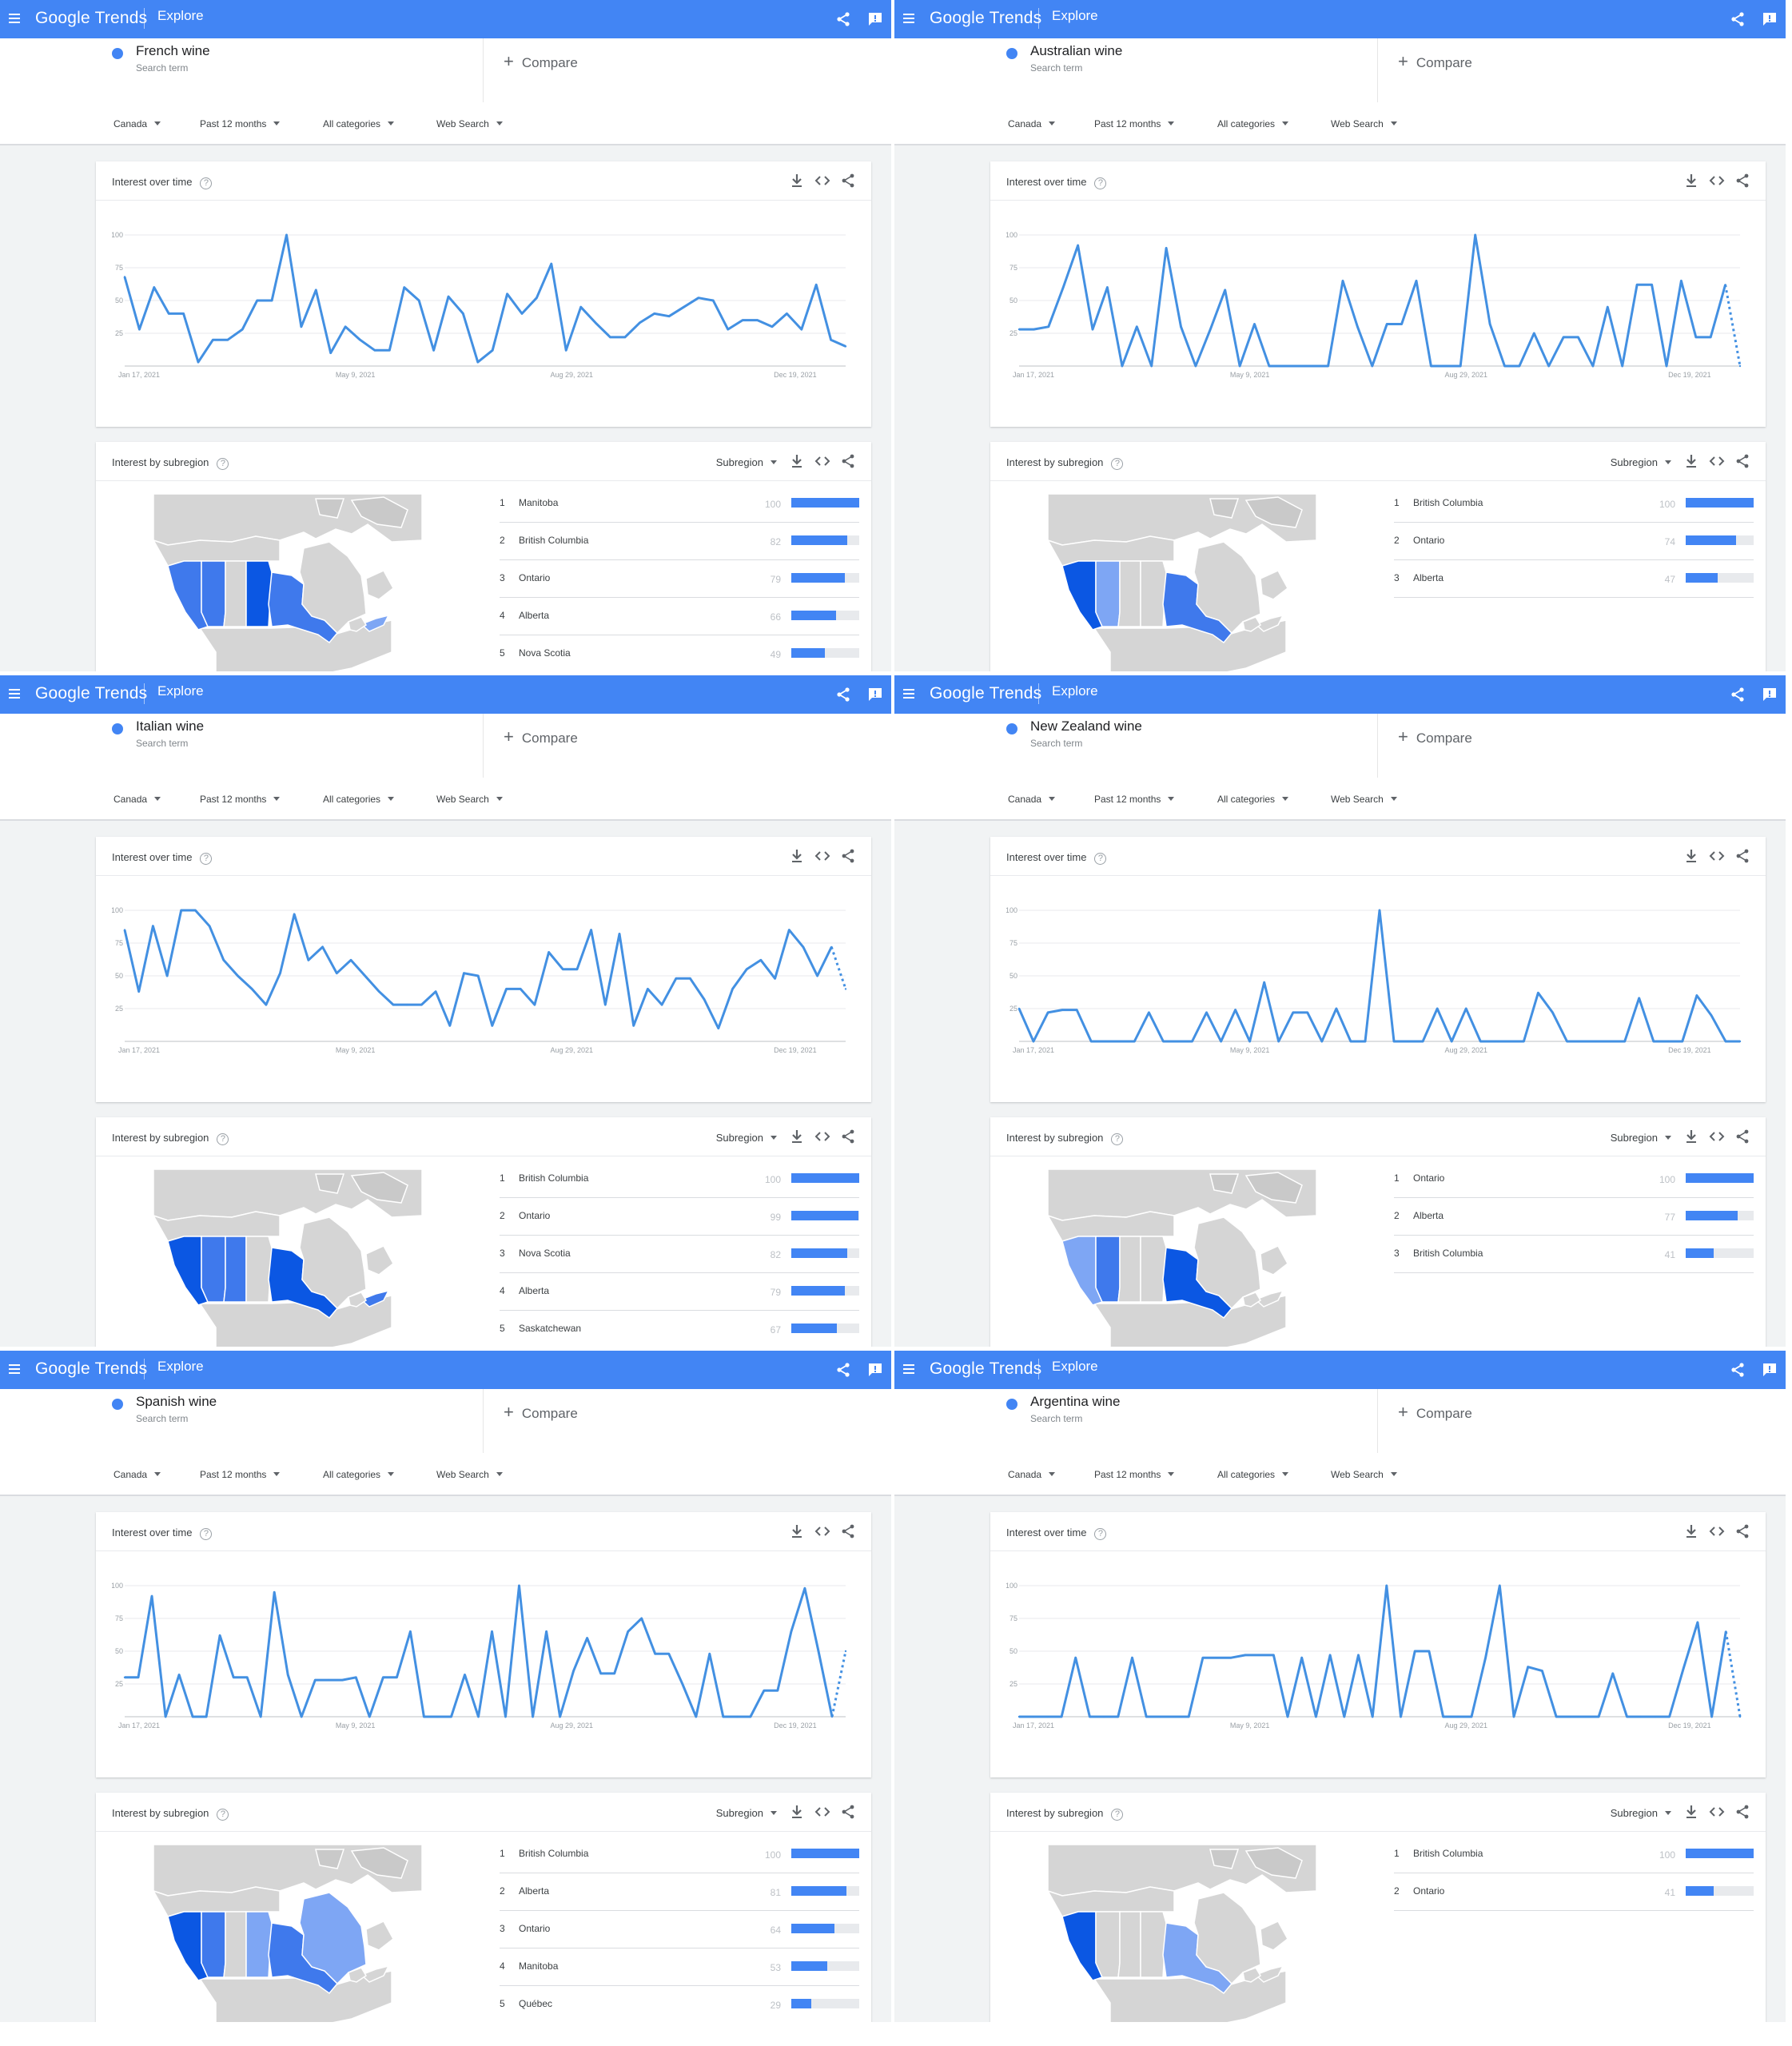 The width and height of the screenshot is (1792, 2046). I want to click on canada-map, so click(1182, 1257).